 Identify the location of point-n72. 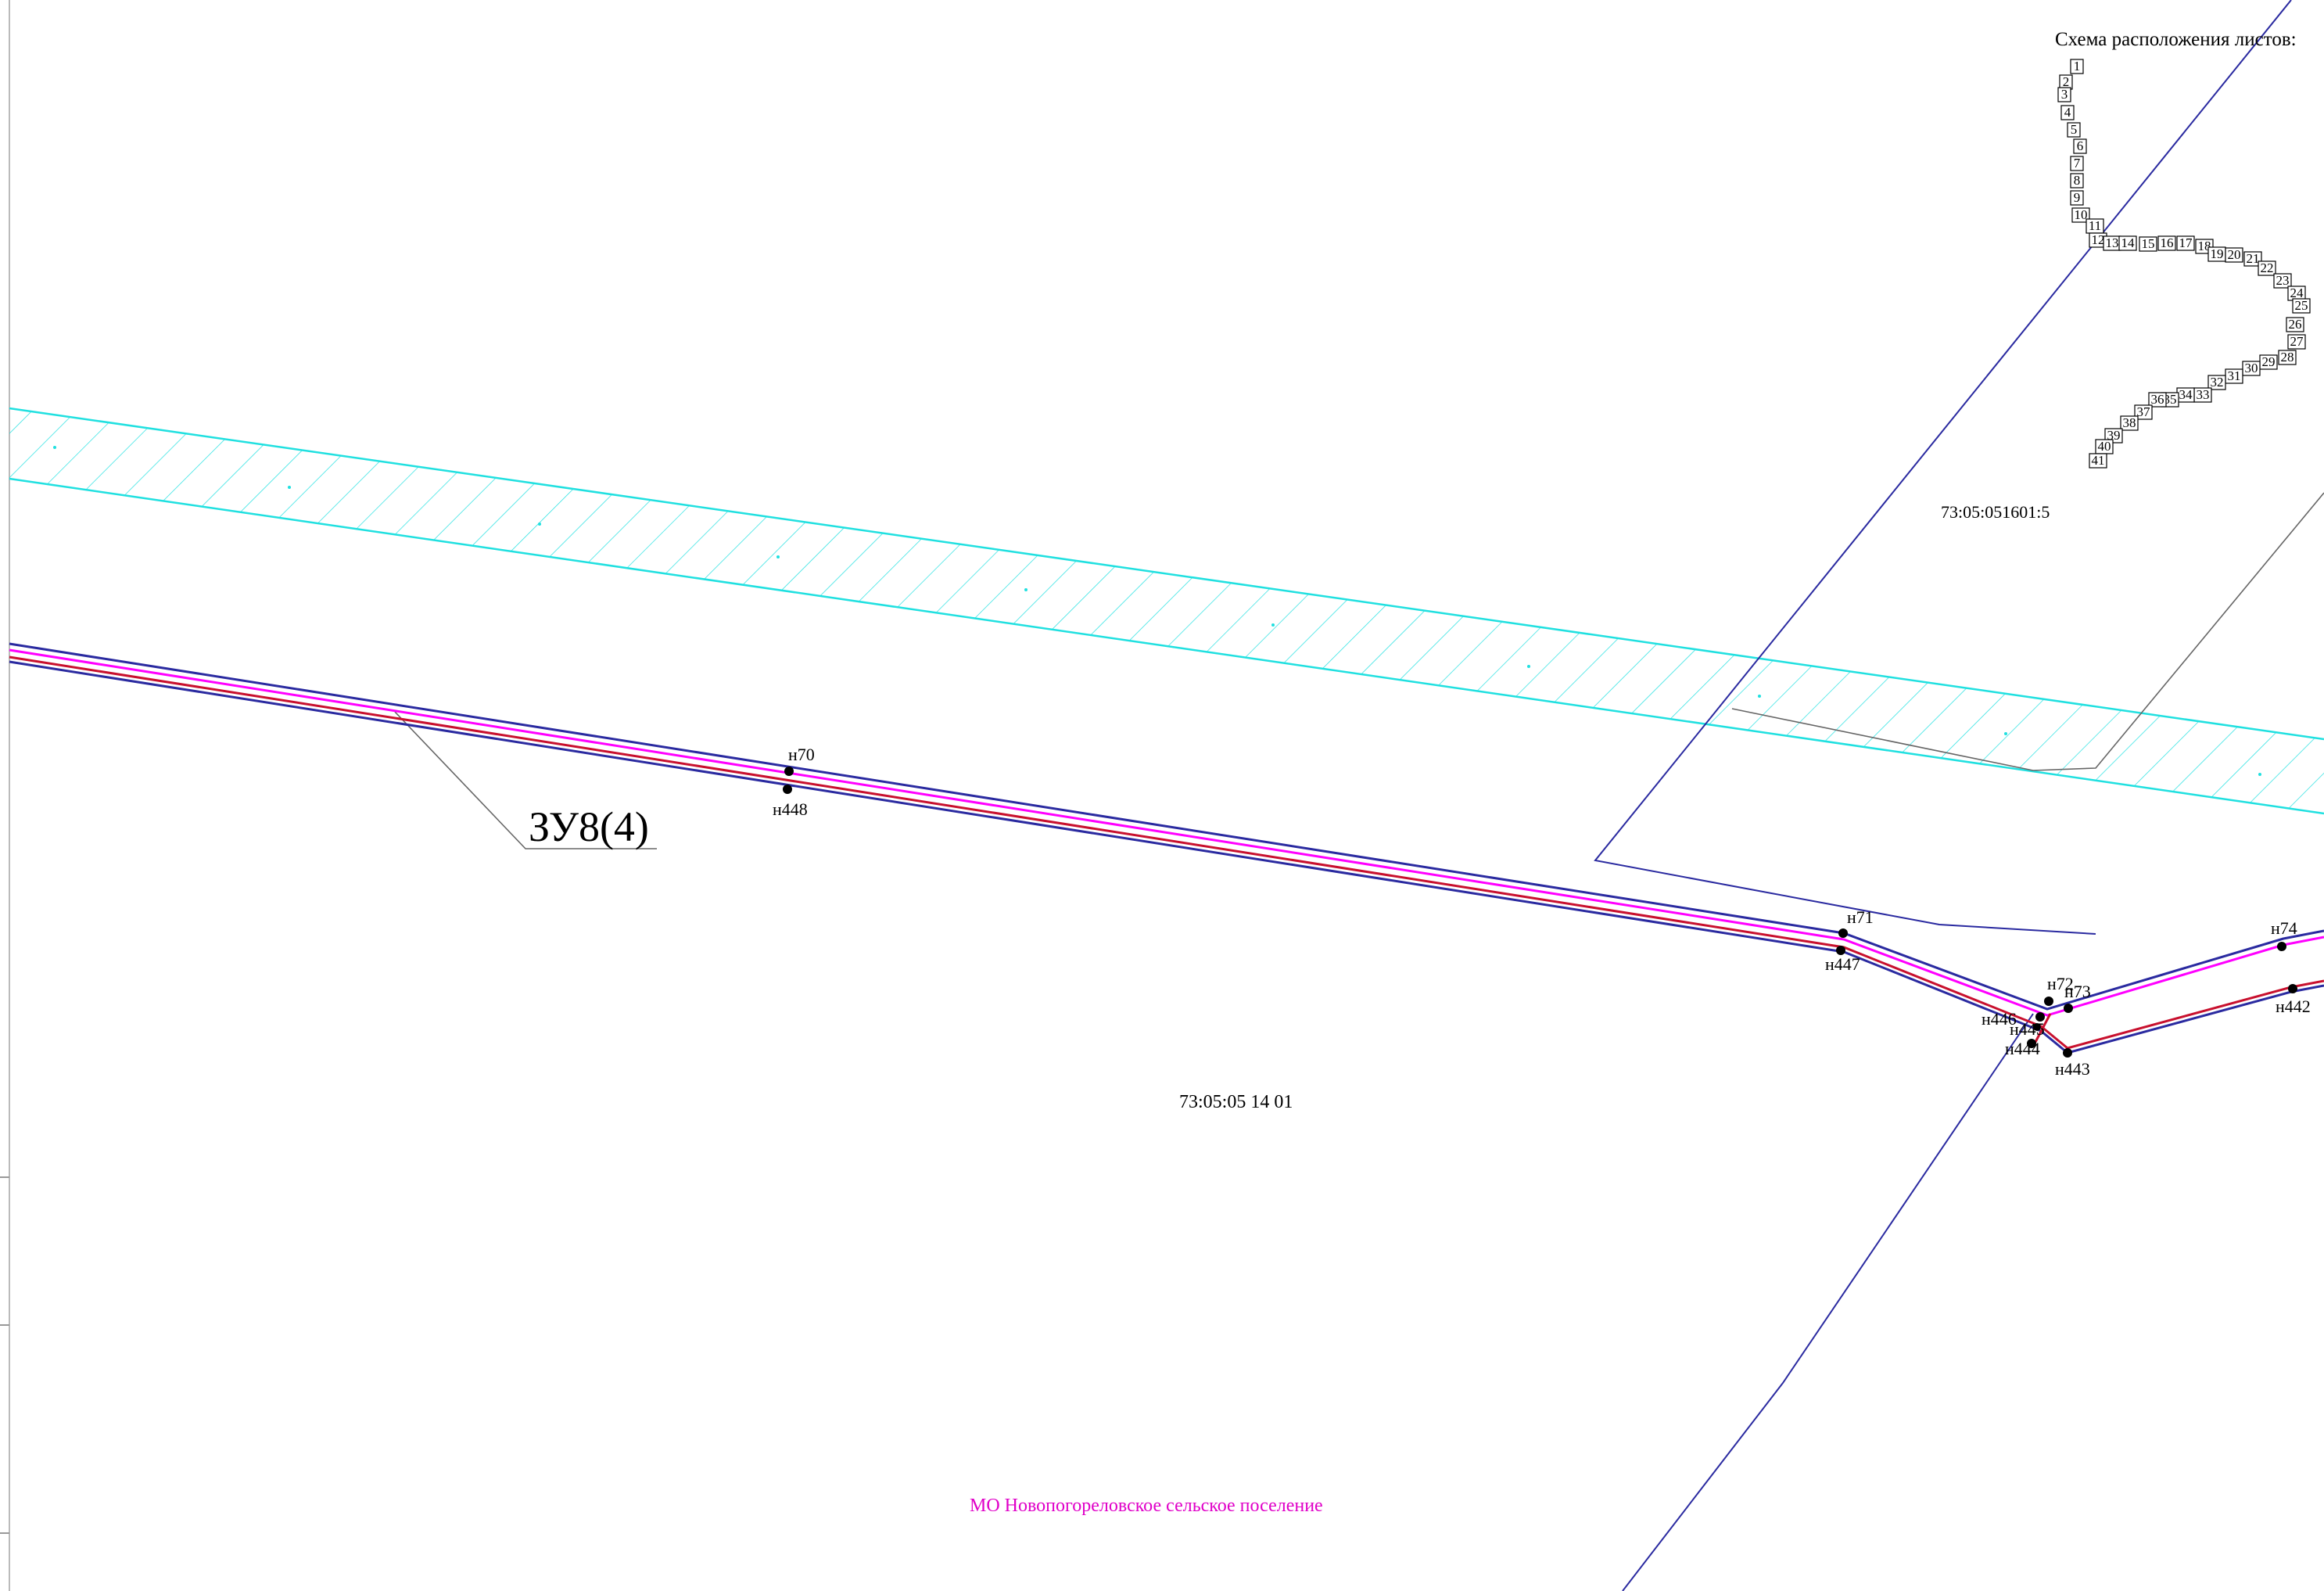
(2048, 1001).